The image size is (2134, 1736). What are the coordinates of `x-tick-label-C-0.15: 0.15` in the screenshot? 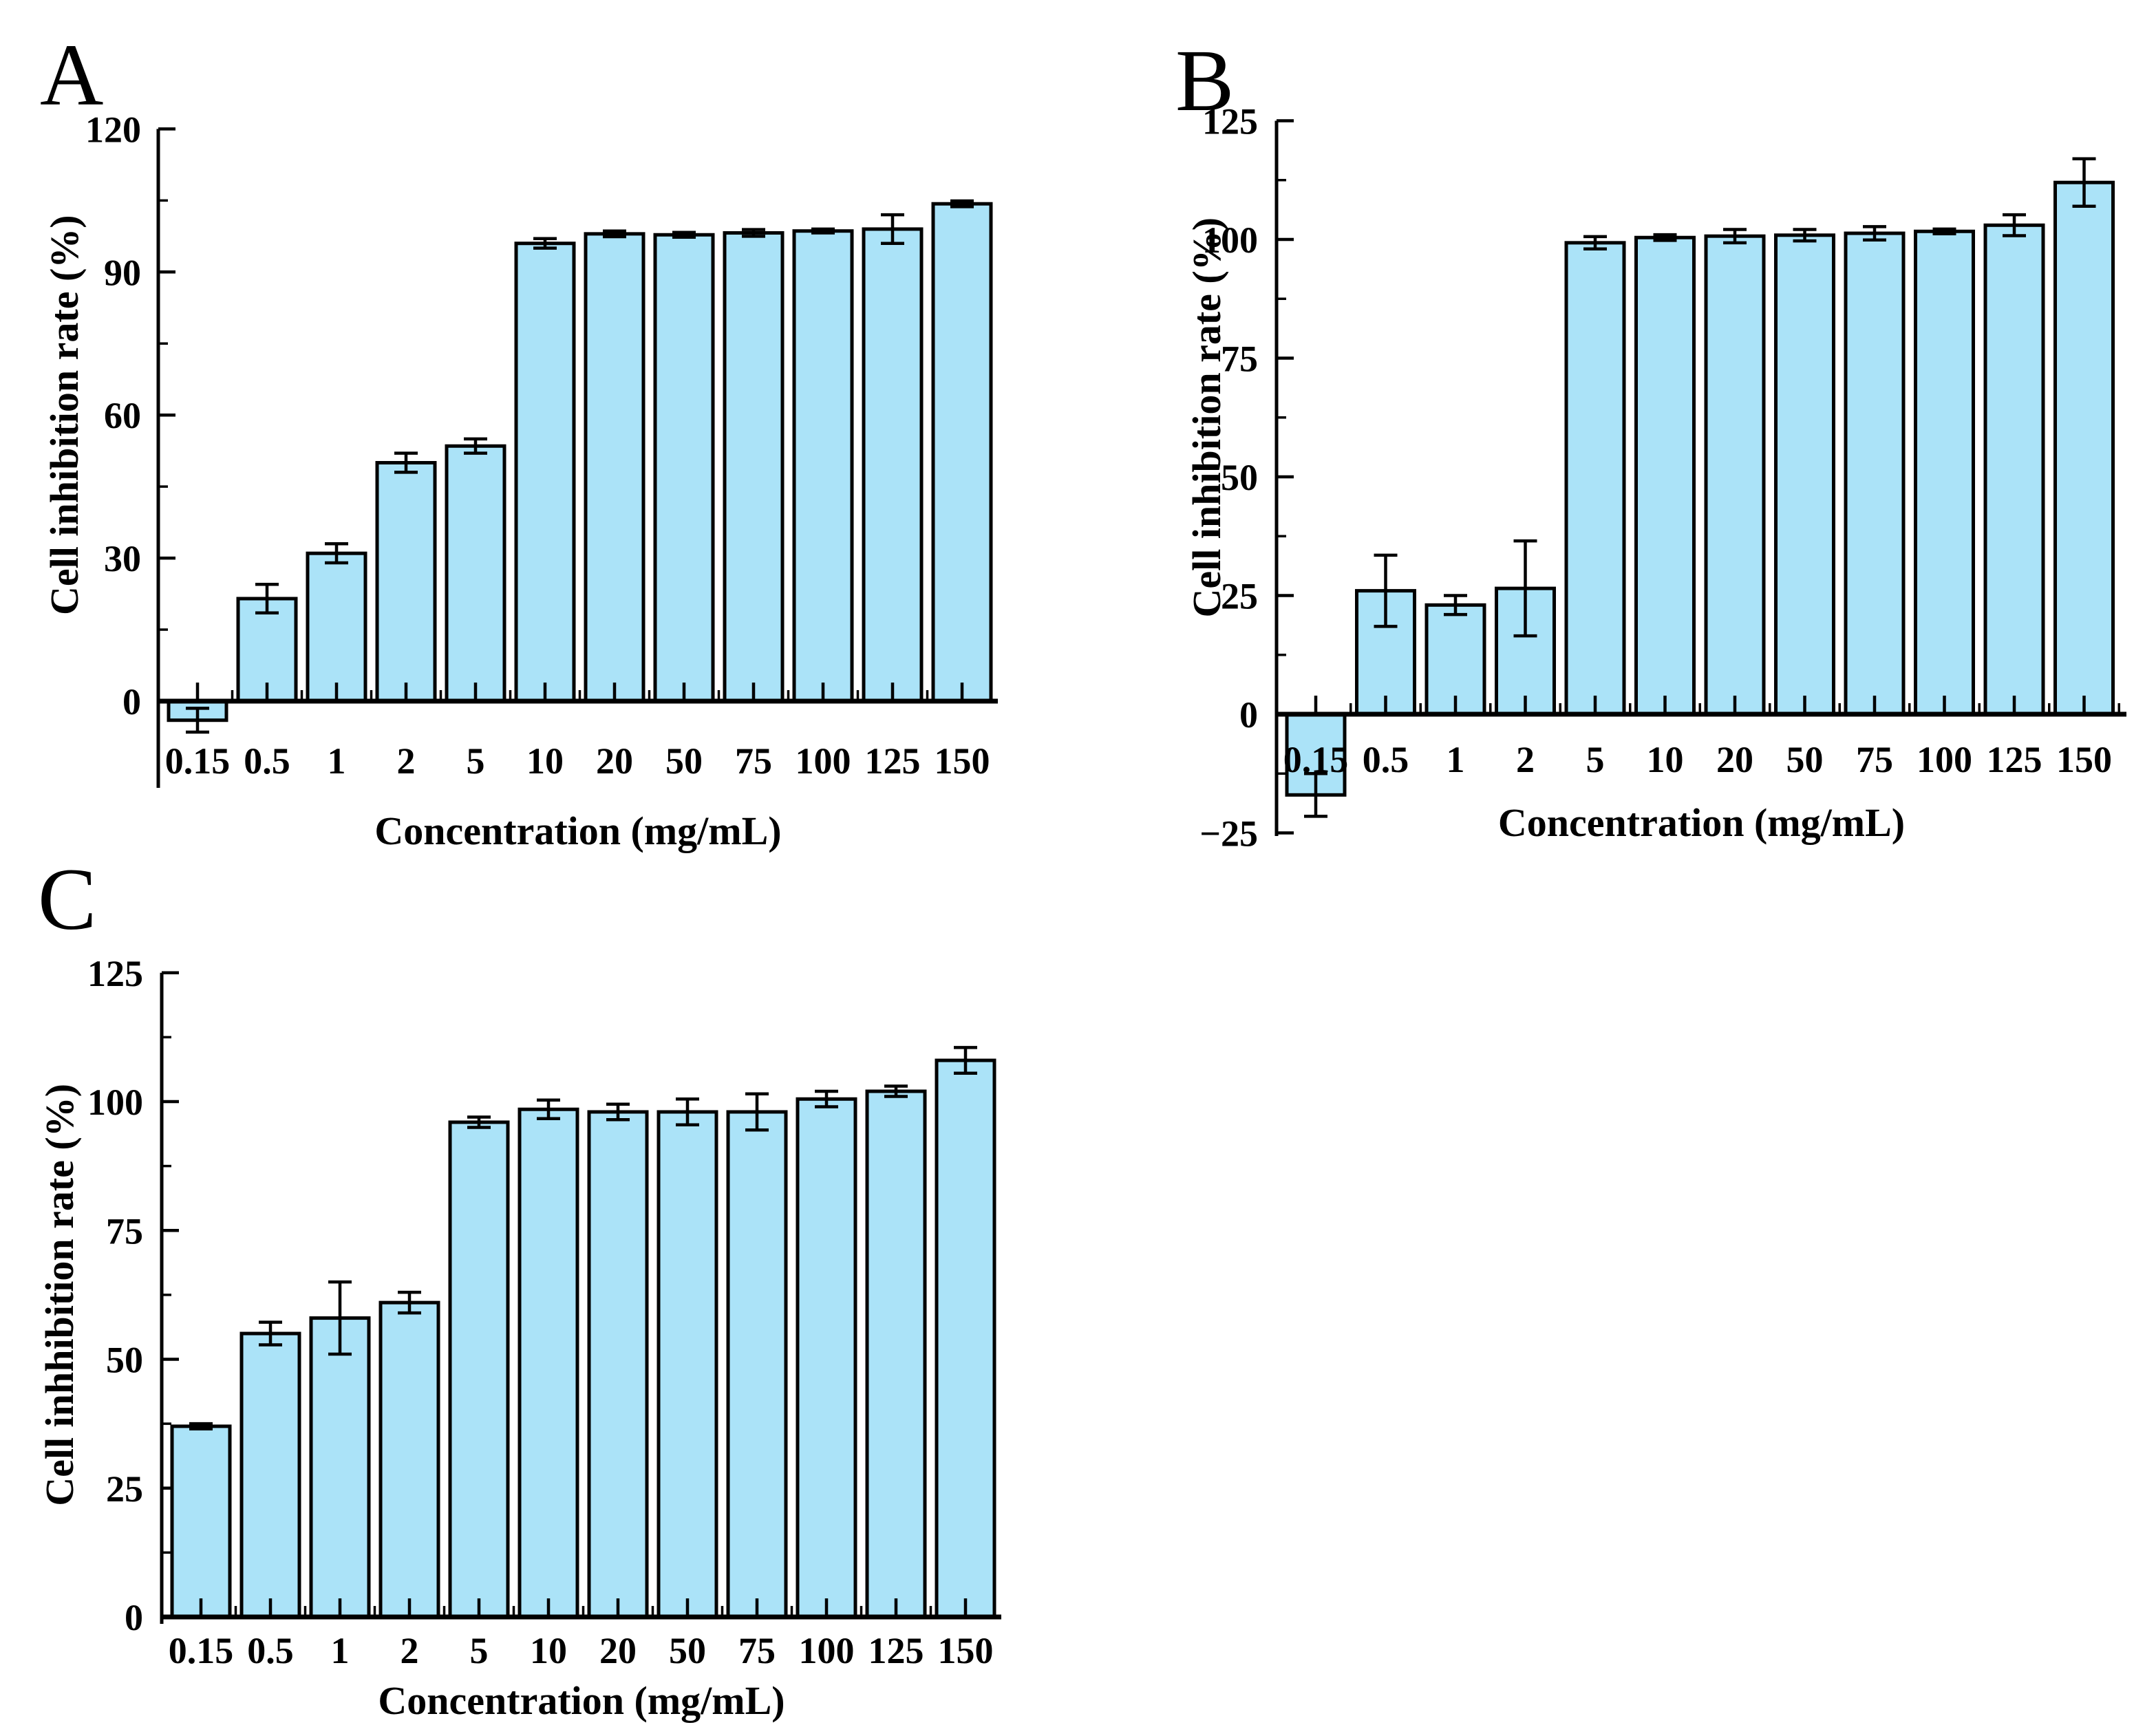 It's located at (201, 1650).